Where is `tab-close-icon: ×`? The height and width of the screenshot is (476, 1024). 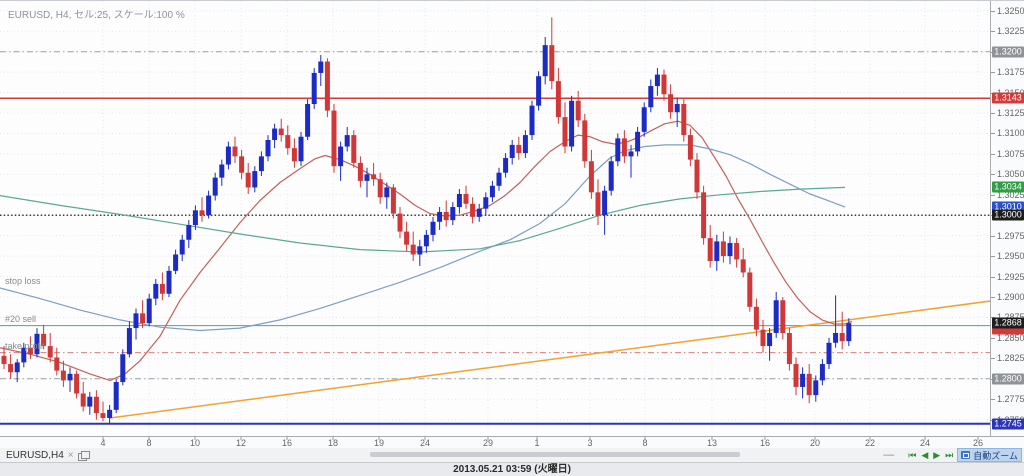
tab-close-icon: × is located at coordinates (70, 455).